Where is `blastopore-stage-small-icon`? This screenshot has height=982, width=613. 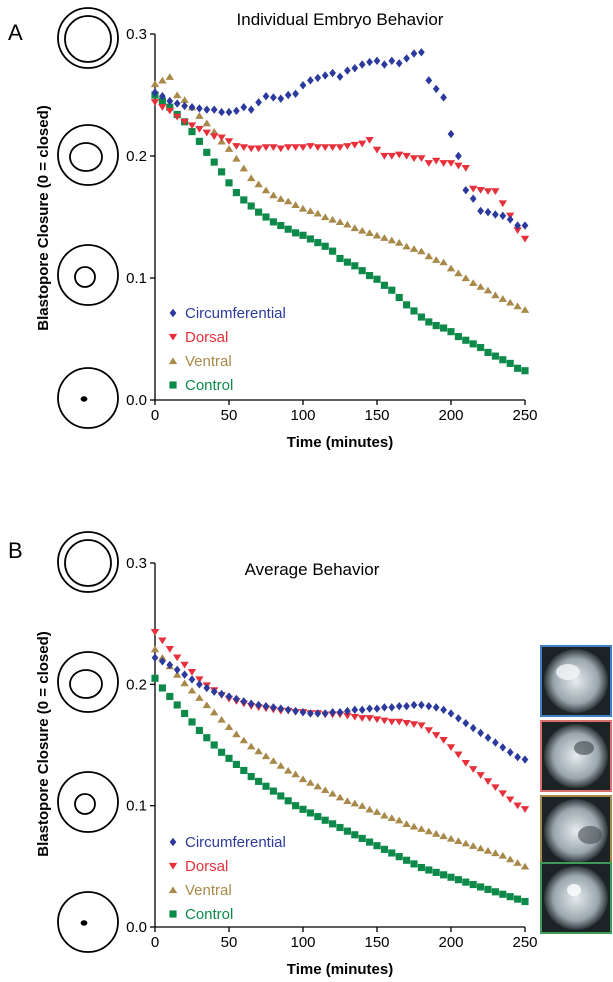 blastopore-stage-small-icon is located at coordinates (88, 802).